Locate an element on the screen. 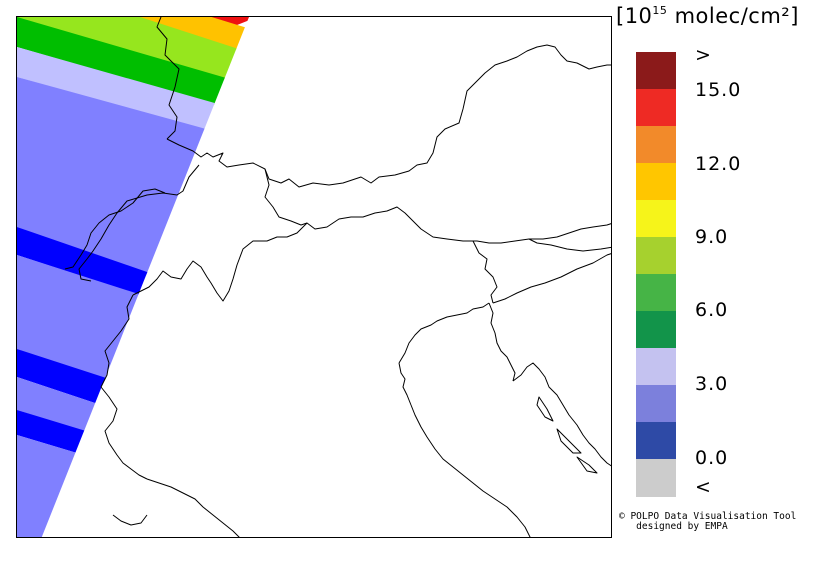 Image resolution: width=813 pixels, height=566 pixels. legend-tick-12: 12.0 is located at coordinates (718, 164).